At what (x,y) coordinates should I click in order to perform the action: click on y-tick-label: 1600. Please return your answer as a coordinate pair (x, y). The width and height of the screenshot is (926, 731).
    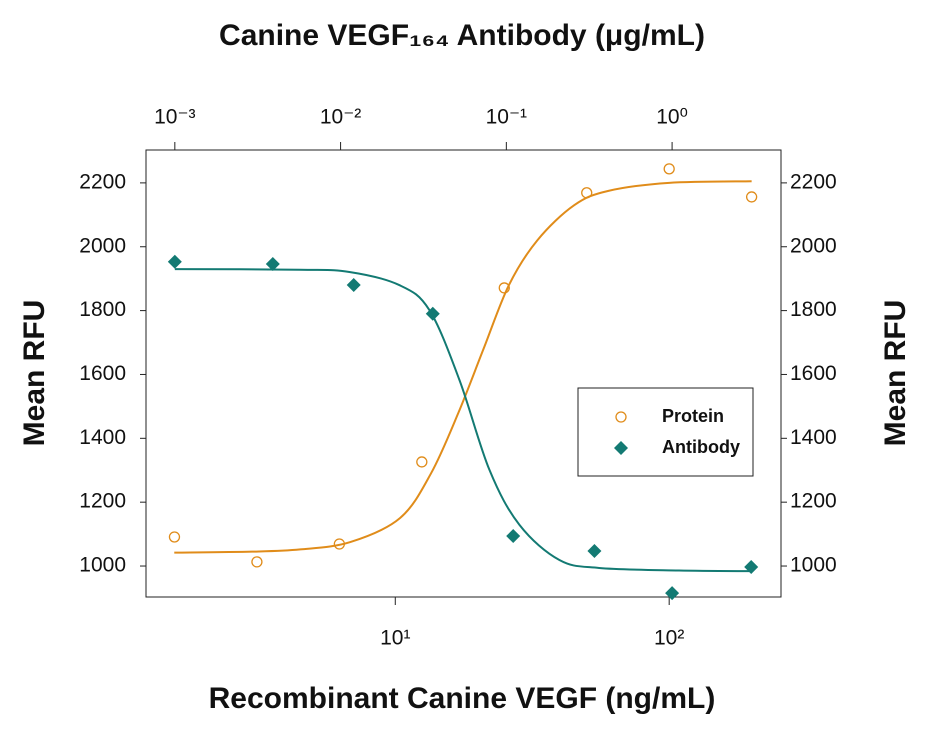
    Looking at the image, I should click on (102, 373).